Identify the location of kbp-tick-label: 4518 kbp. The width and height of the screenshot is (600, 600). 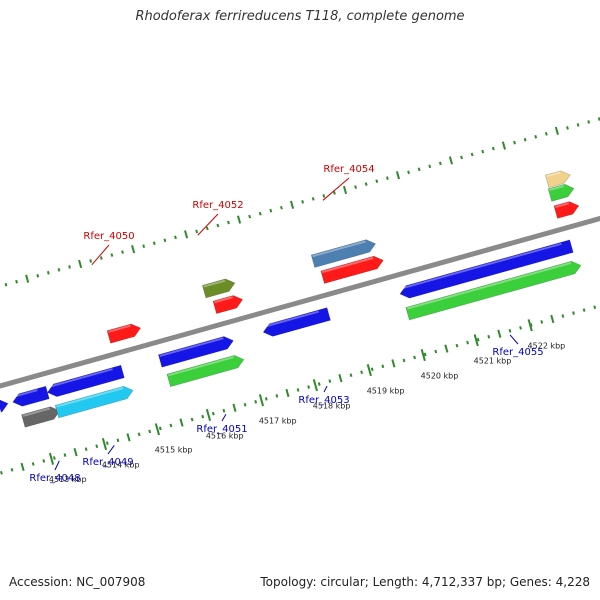
(332, 405).